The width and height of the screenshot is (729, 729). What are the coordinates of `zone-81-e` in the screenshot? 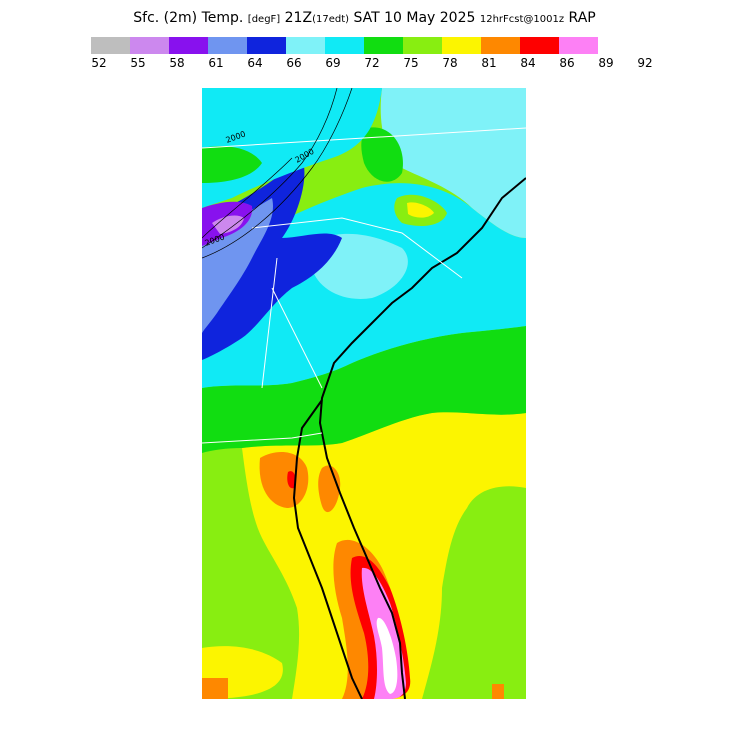 It's located at (498, 691).